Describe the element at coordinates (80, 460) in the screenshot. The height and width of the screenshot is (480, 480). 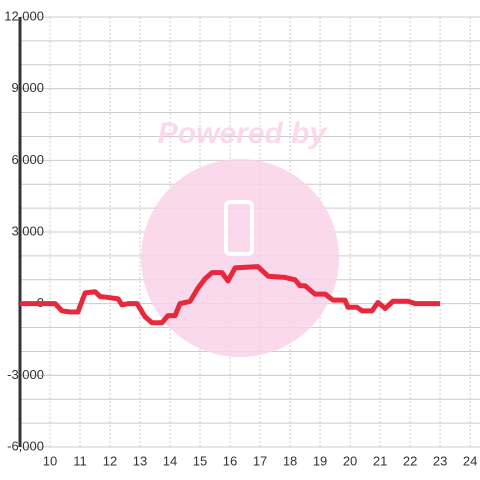
I see `x-tick-label: 11` at that location.